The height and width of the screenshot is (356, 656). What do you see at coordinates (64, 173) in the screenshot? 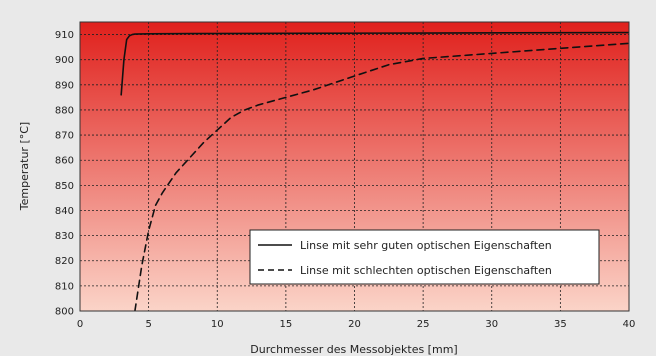
I see `y-tick-labels: 800 810 820 830 840 850 860 870 880 890 900 910` at bounding box center [64, 173].